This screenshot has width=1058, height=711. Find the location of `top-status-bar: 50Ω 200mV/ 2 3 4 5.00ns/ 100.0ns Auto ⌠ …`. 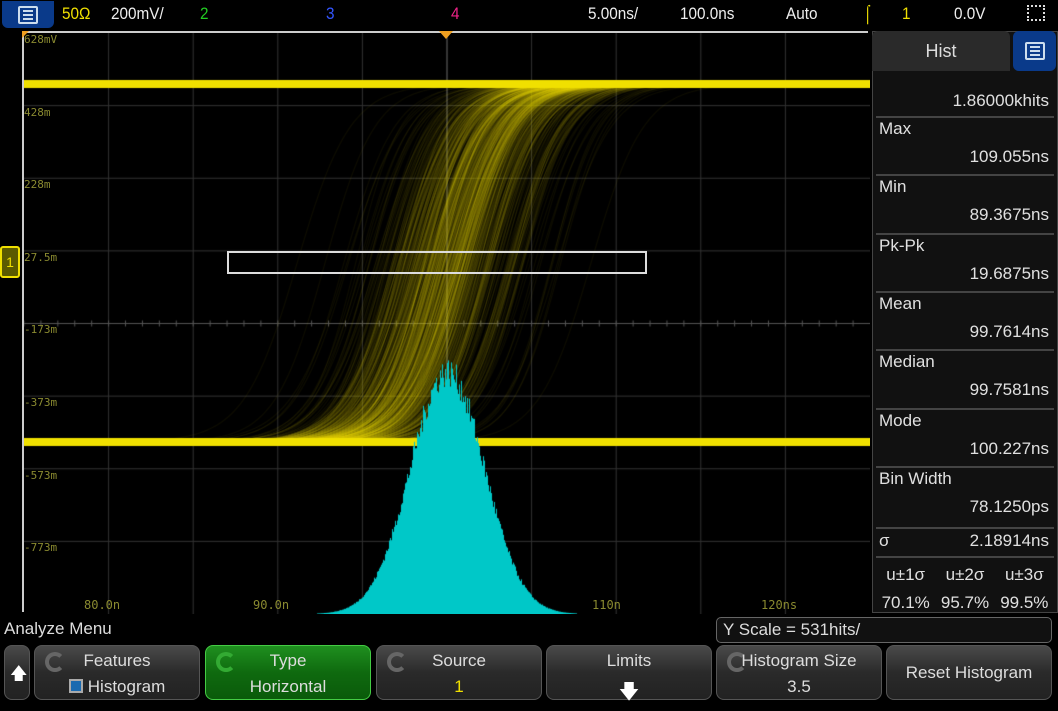

top-status-bar: 50Ω 200mV/ 2 3 4 5.00ns/ 100.0ns Auto ⌠ … is located at coordinates (529, 15).